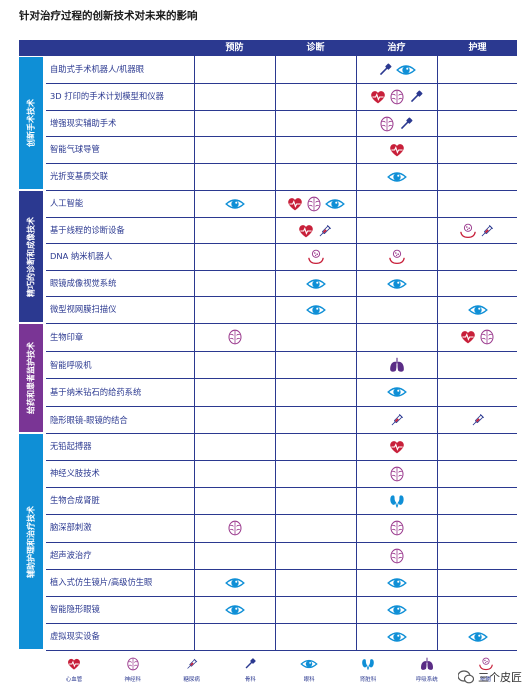 The width and height of the screenshot is (530, 695). I want to click on table-bottom-rule, so click(281, 650).